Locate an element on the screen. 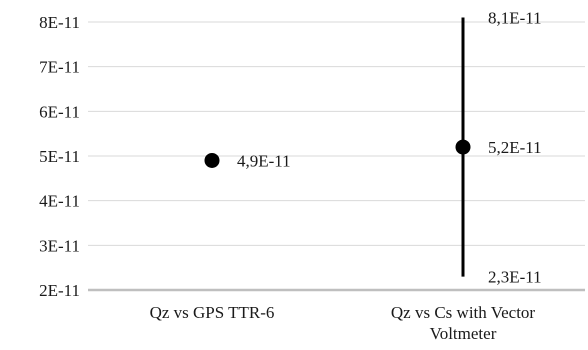  y-axis: 2E-11 3E-11 4E-11 5E-11 6E-11 7E-11 8E-11 is located at coordinates (59, 156).